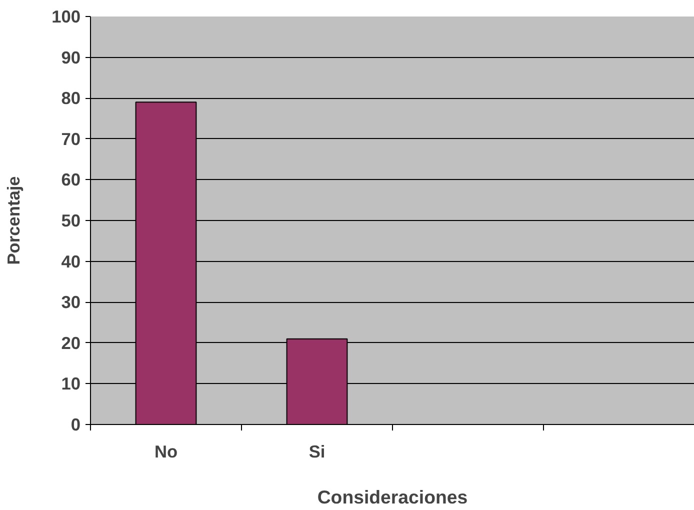  Describe the element at coordinates (166, 452) in the screenshot. I see `x-tick-label: No` at that location.